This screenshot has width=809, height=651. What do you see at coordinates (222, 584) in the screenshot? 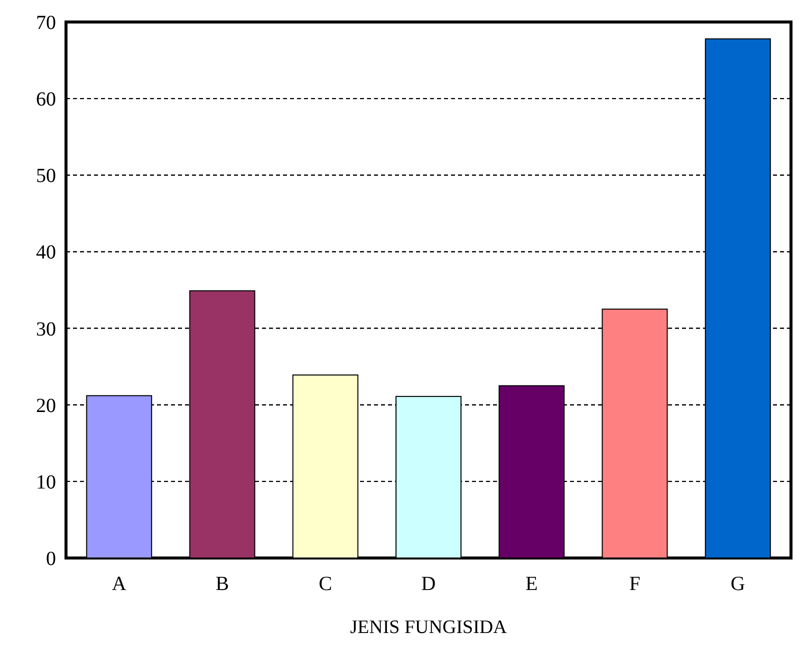
I see `x-tick-label: B` at bounding box center [222, 584].